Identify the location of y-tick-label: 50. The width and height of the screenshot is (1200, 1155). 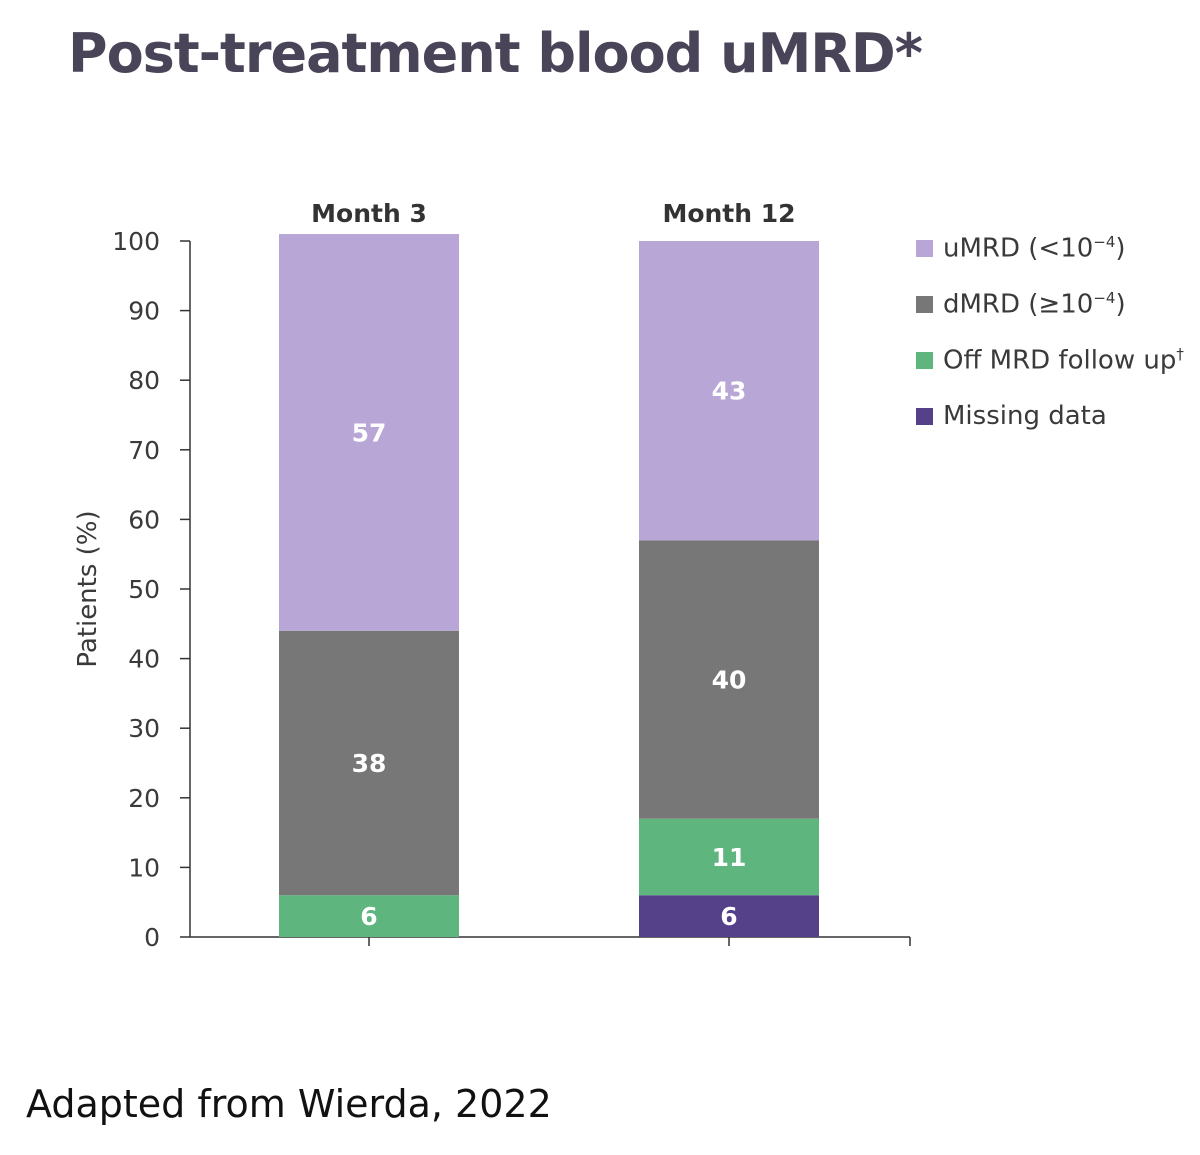
(144, 589).